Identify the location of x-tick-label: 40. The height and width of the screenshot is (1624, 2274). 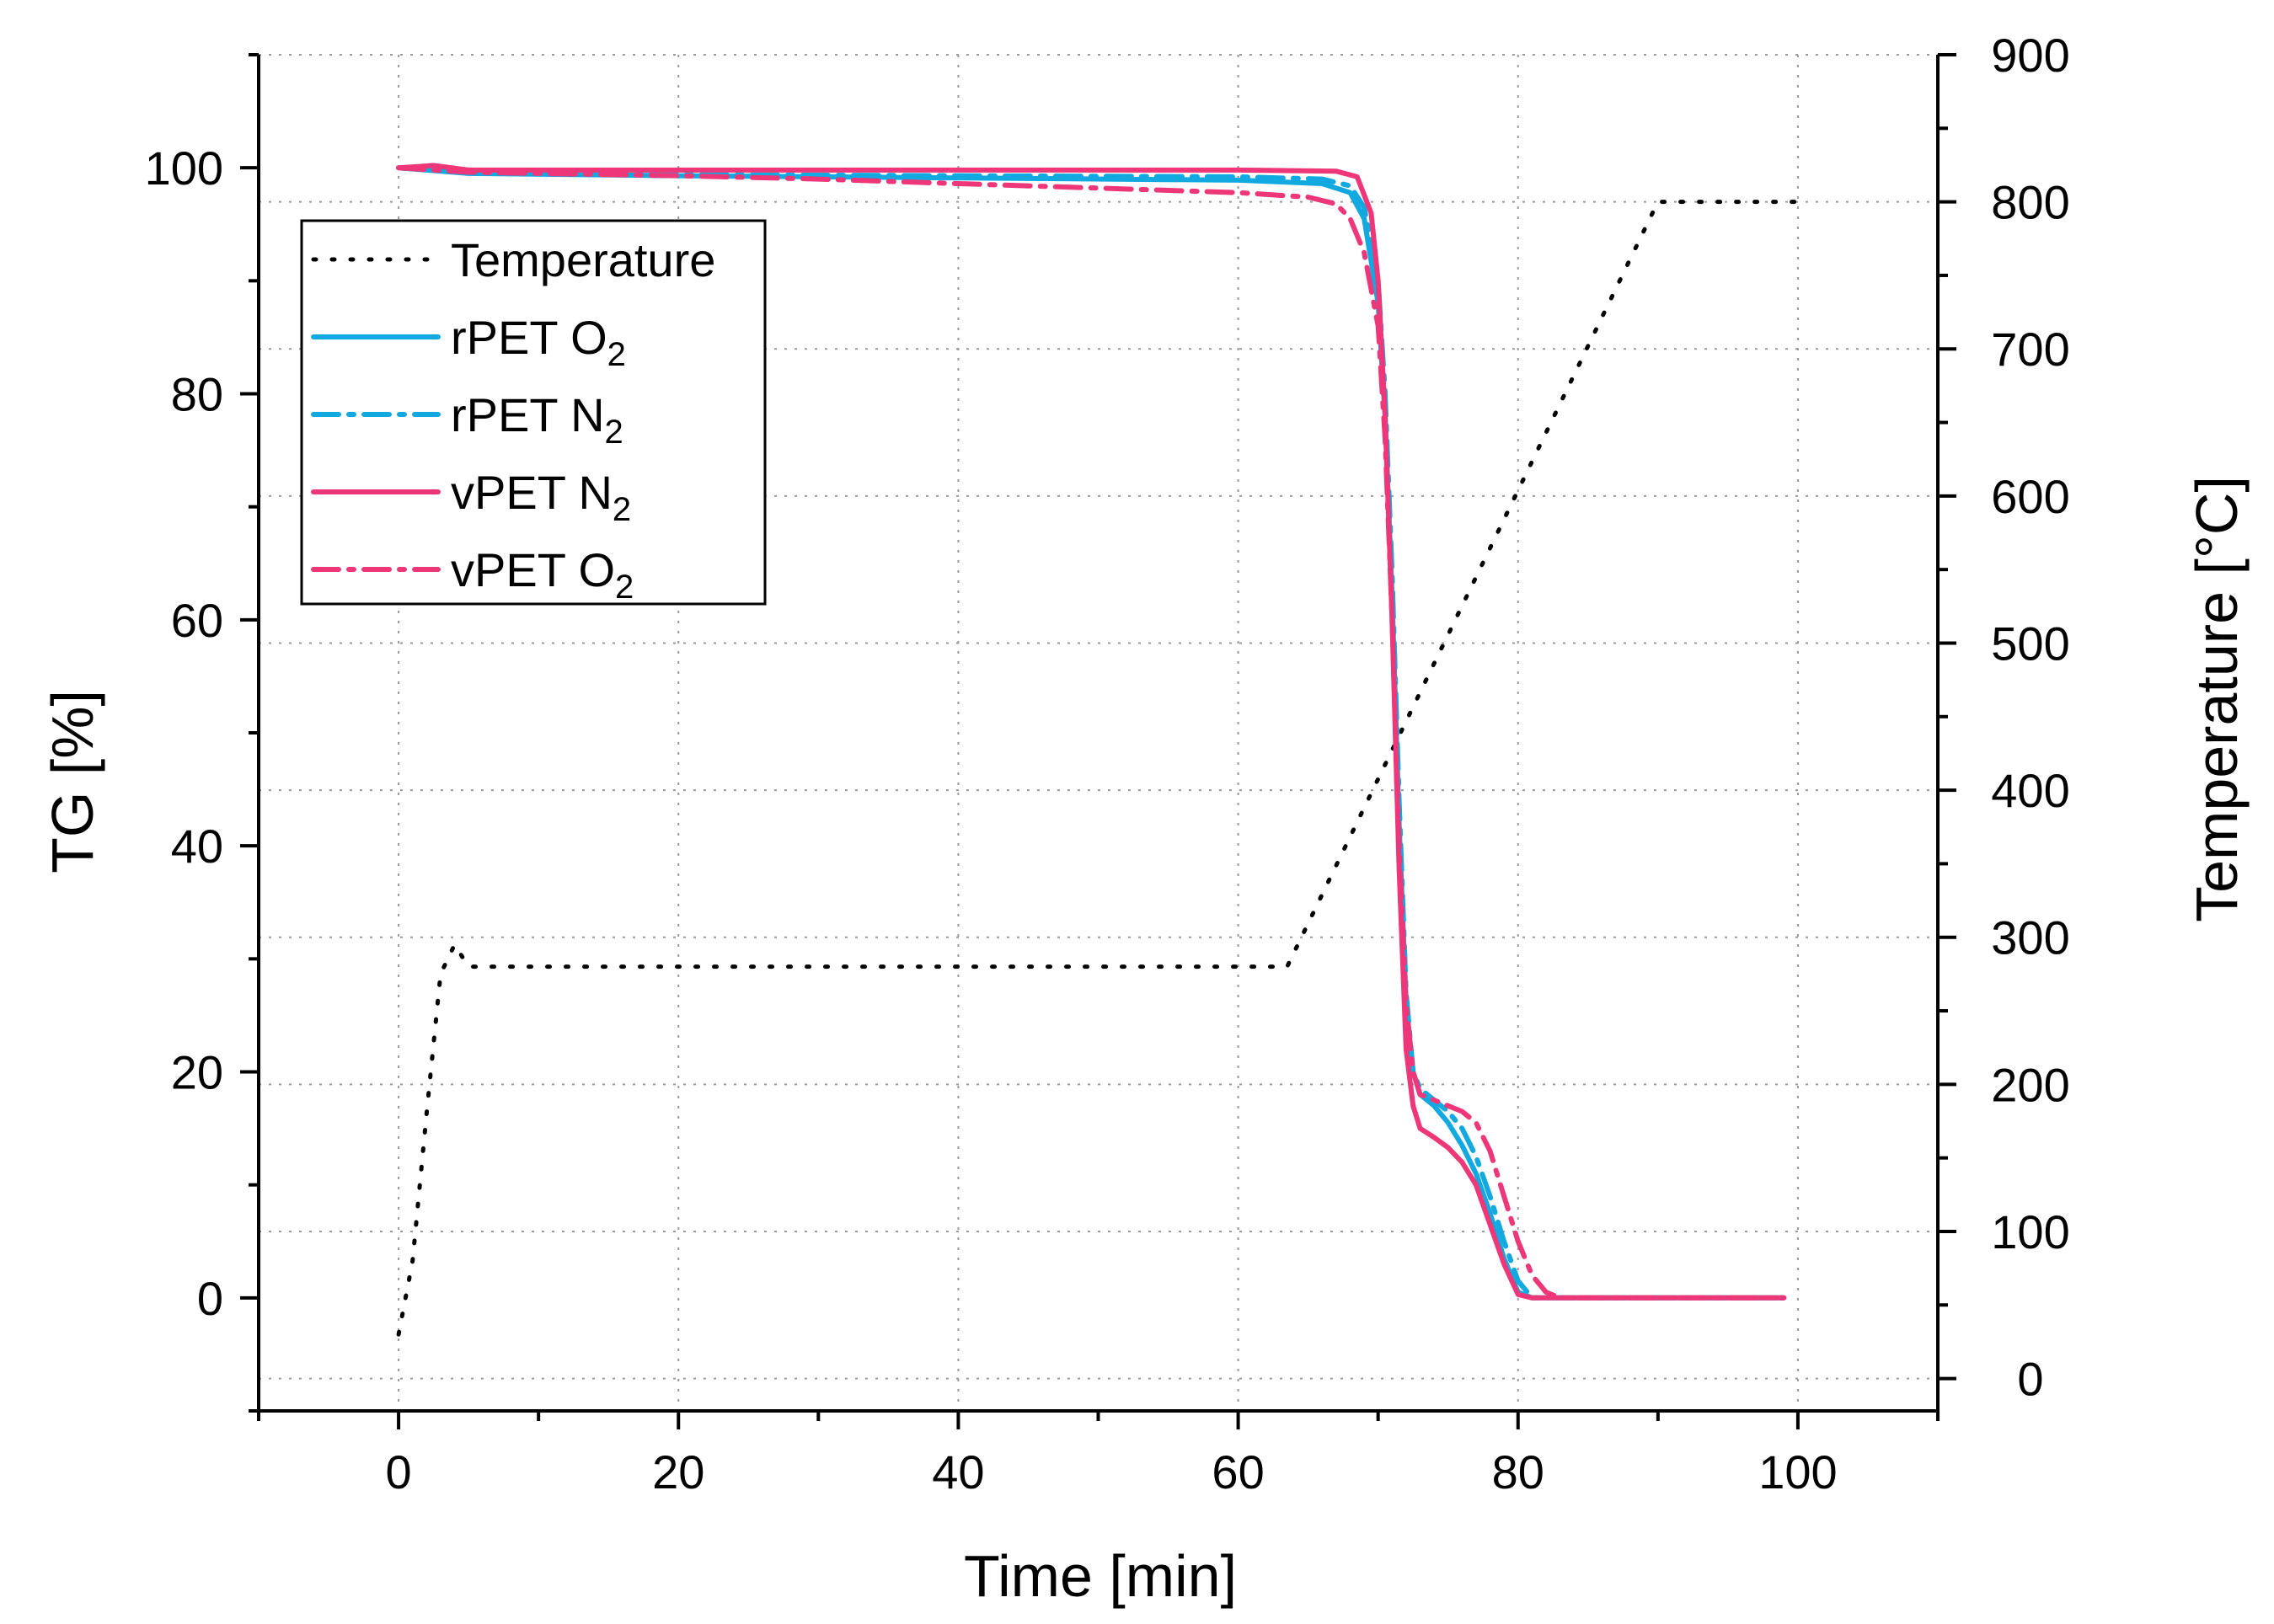
(958, 1471).